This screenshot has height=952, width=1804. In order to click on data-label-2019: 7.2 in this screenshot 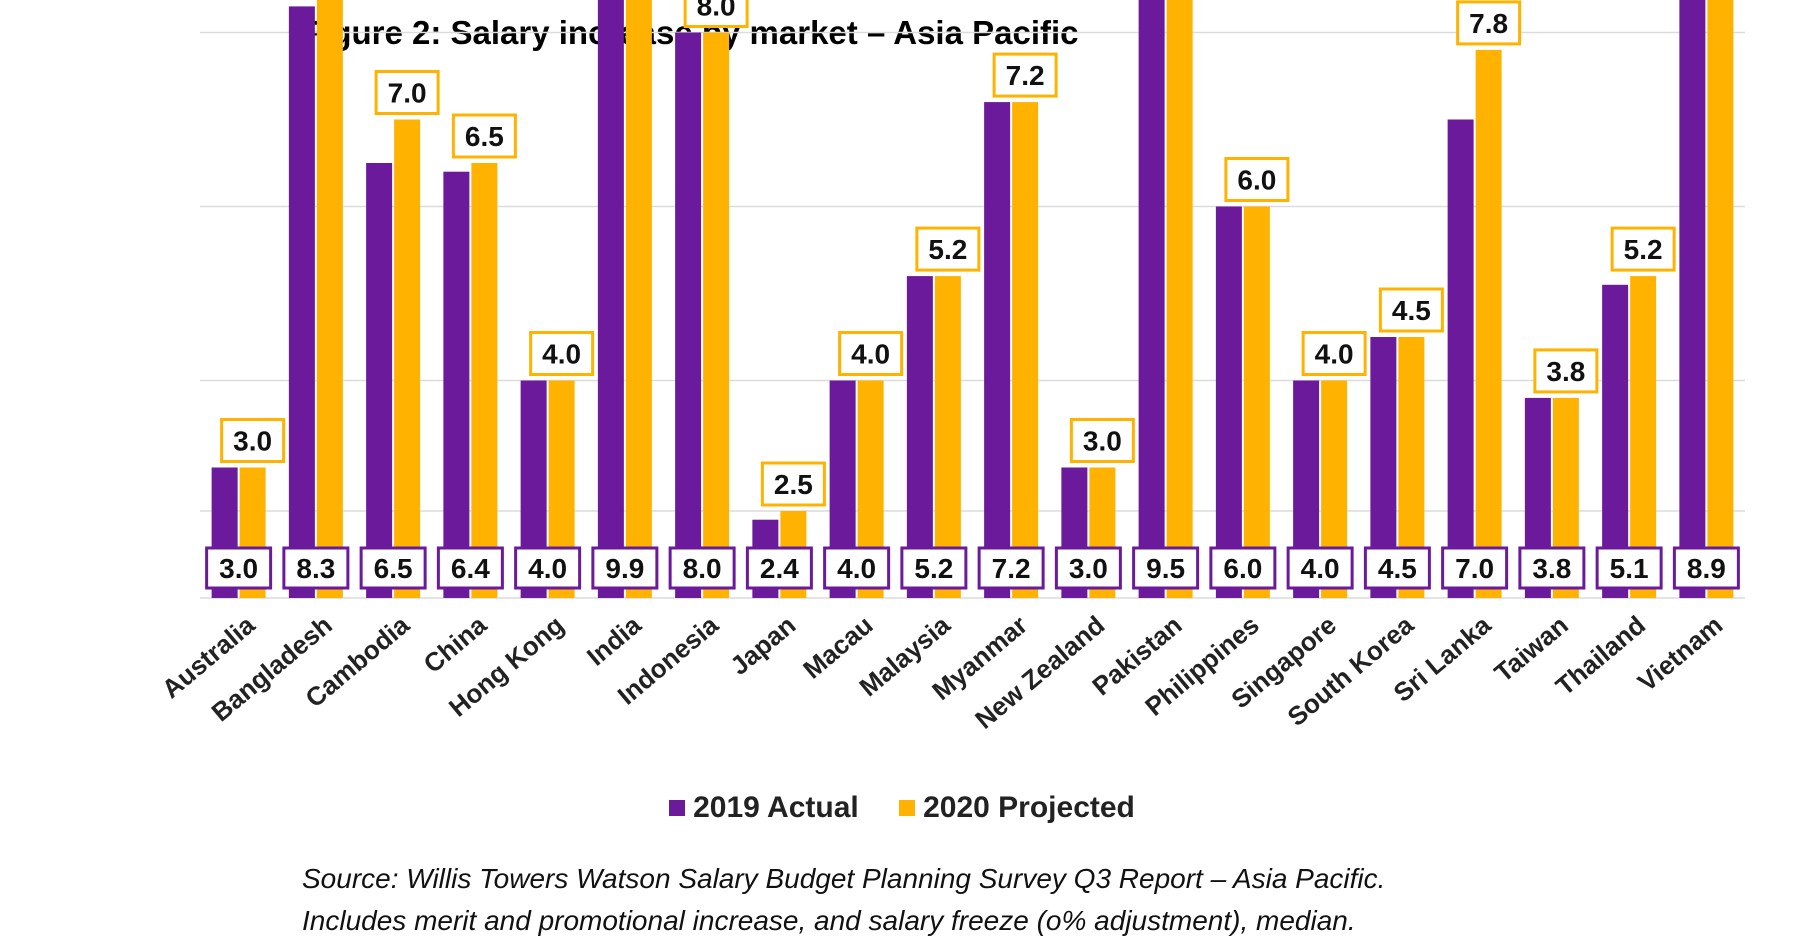, I will do `click(1011, 568)`.